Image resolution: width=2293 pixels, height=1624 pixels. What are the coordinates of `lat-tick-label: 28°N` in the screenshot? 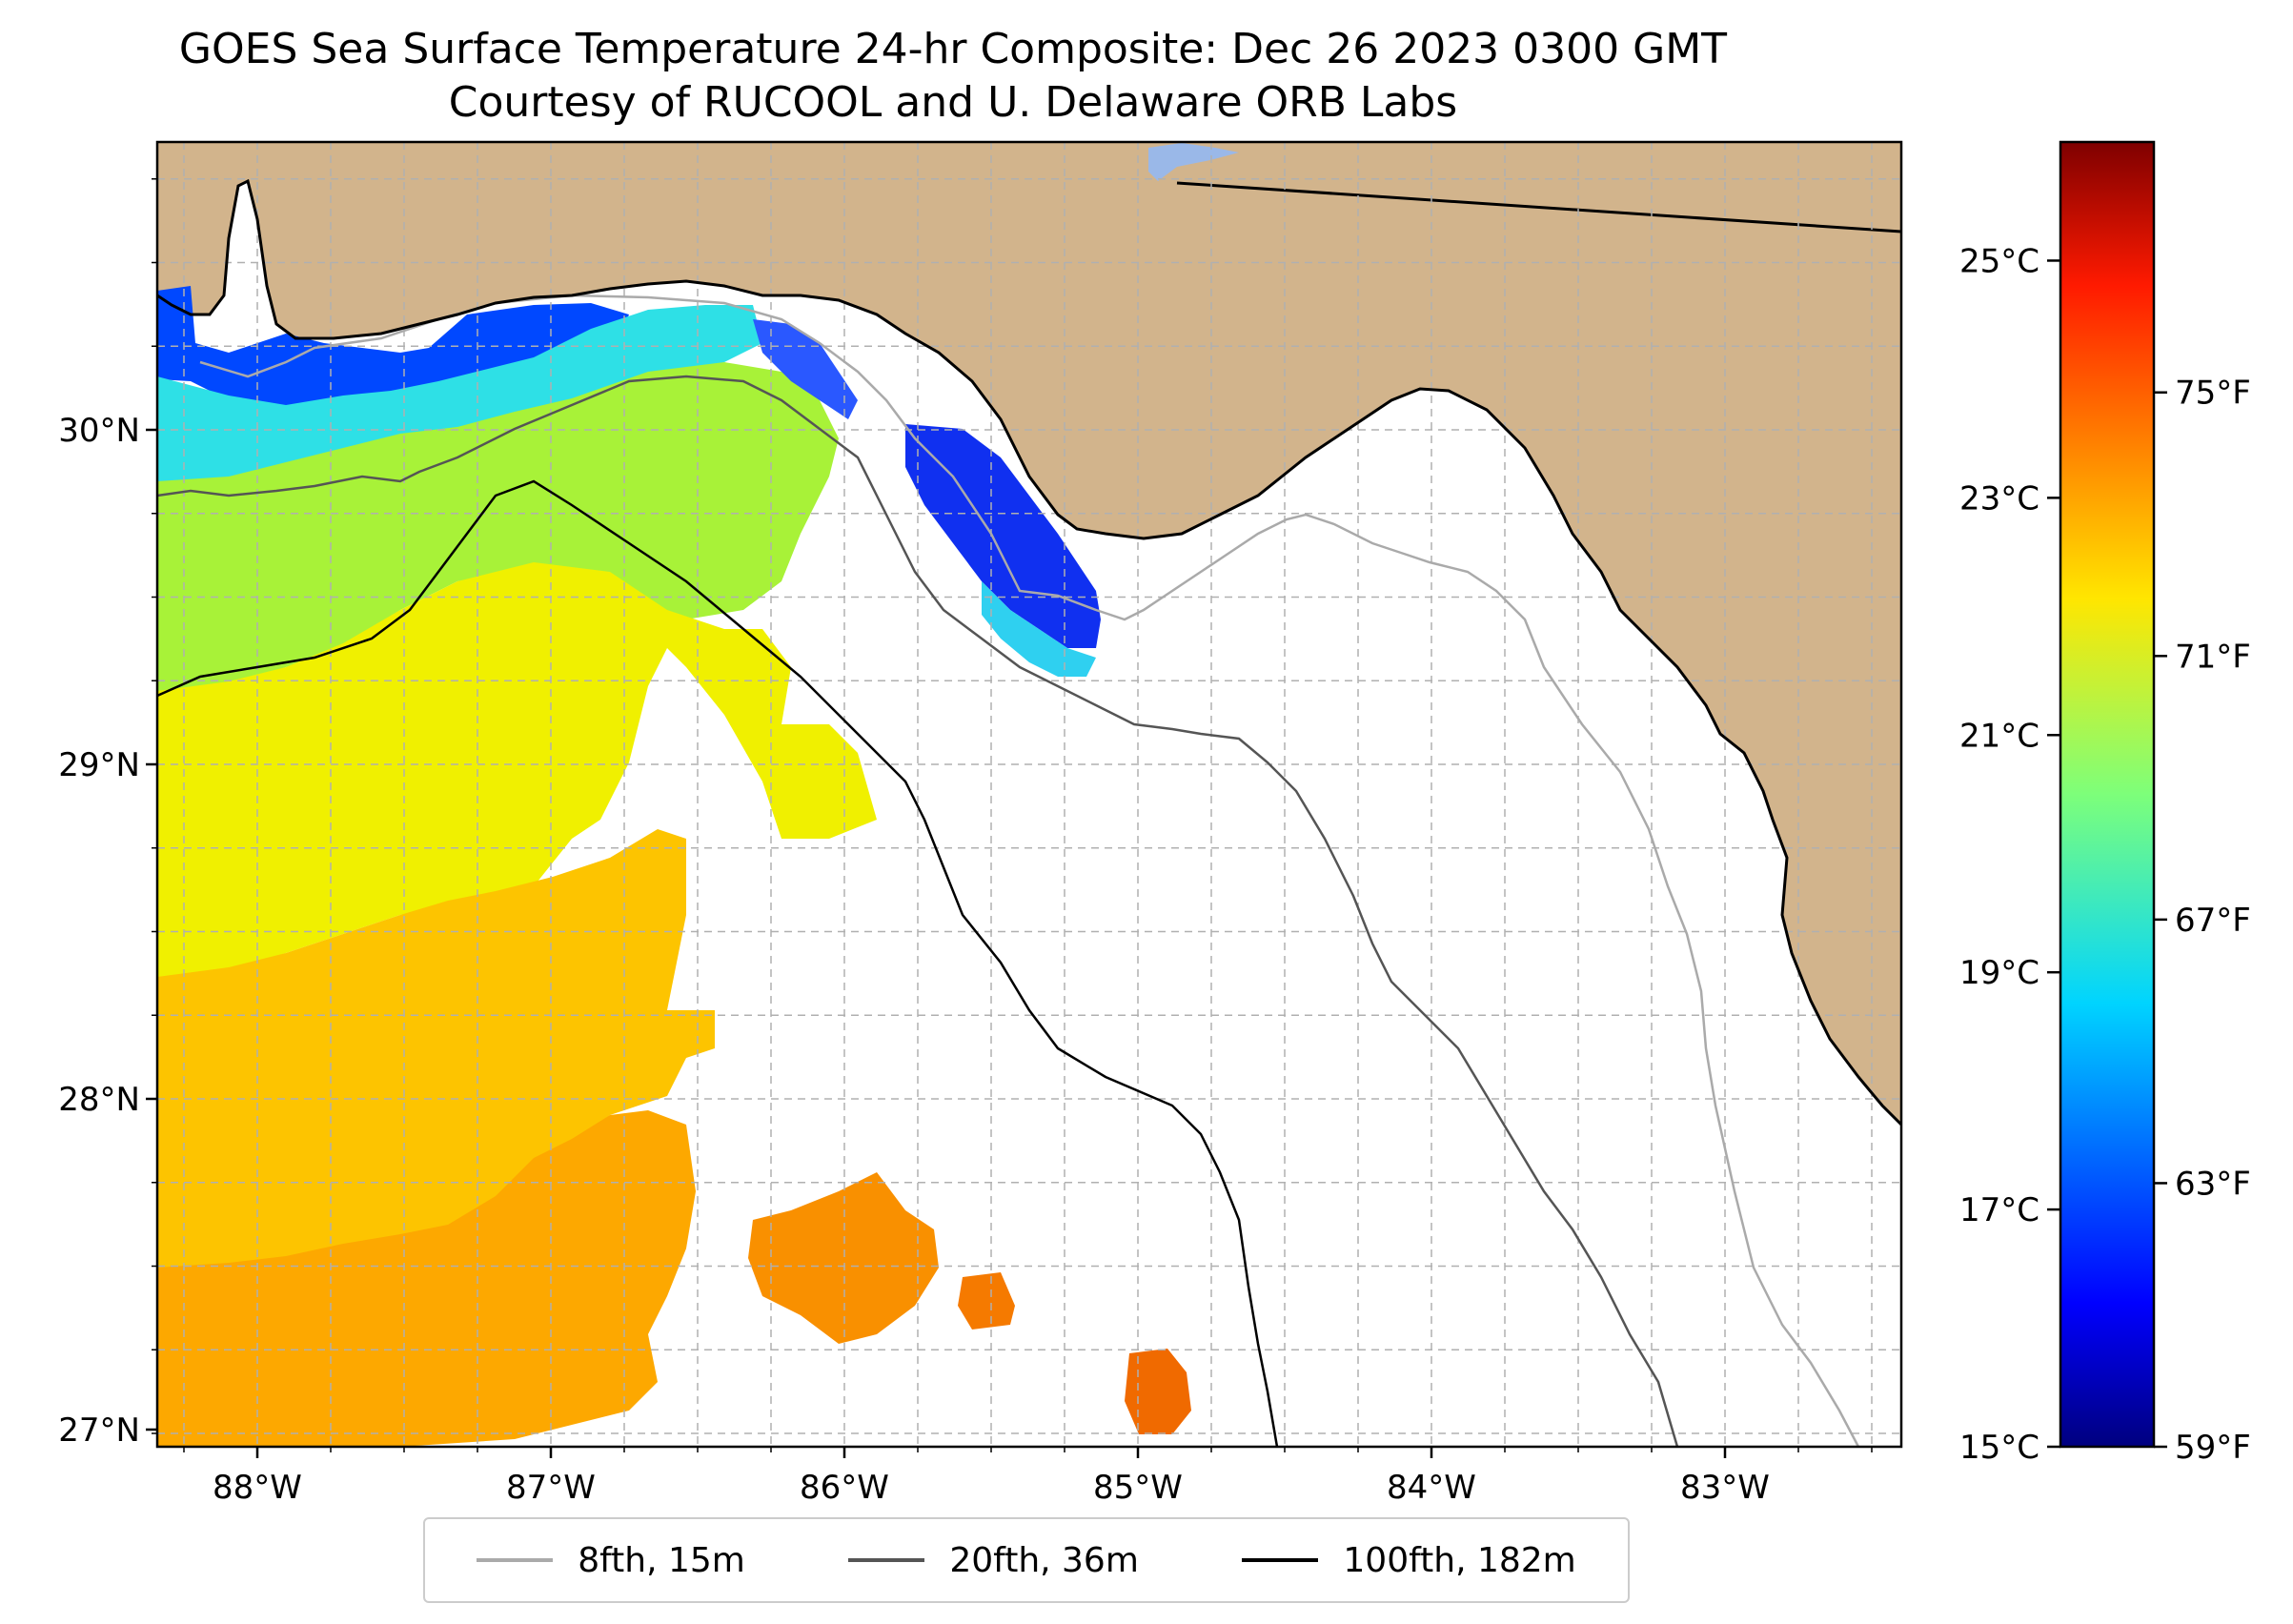 It's located at (99, 1100).